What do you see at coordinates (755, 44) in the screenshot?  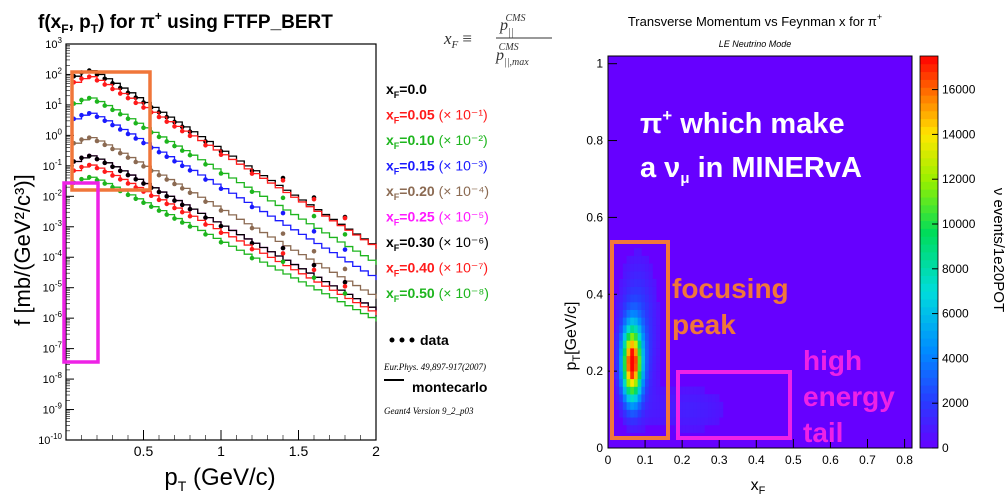 I see `right-chart-subtitle: LE Neutrino Mode` at bounding box center [755, 44].